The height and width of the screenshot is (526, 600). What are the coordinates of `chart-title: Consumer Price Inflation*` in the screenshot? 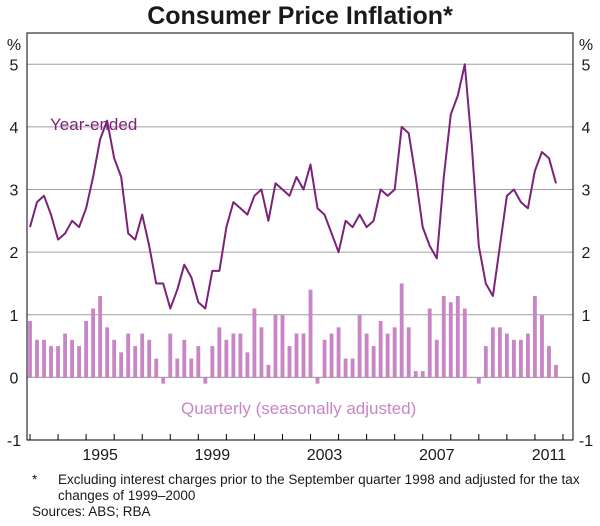 It's located at (300, 16).